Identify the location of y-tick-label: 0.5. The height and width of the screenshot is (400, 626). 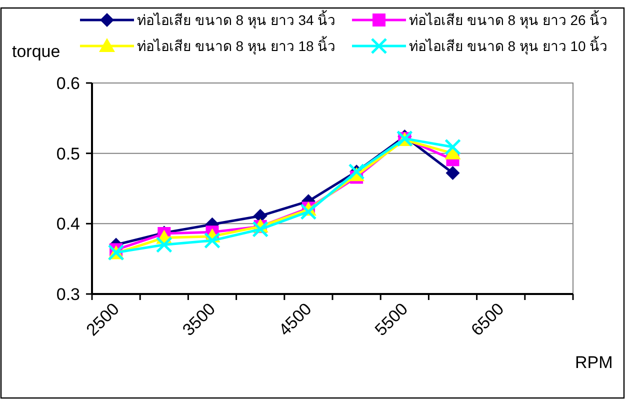
(68, 154).